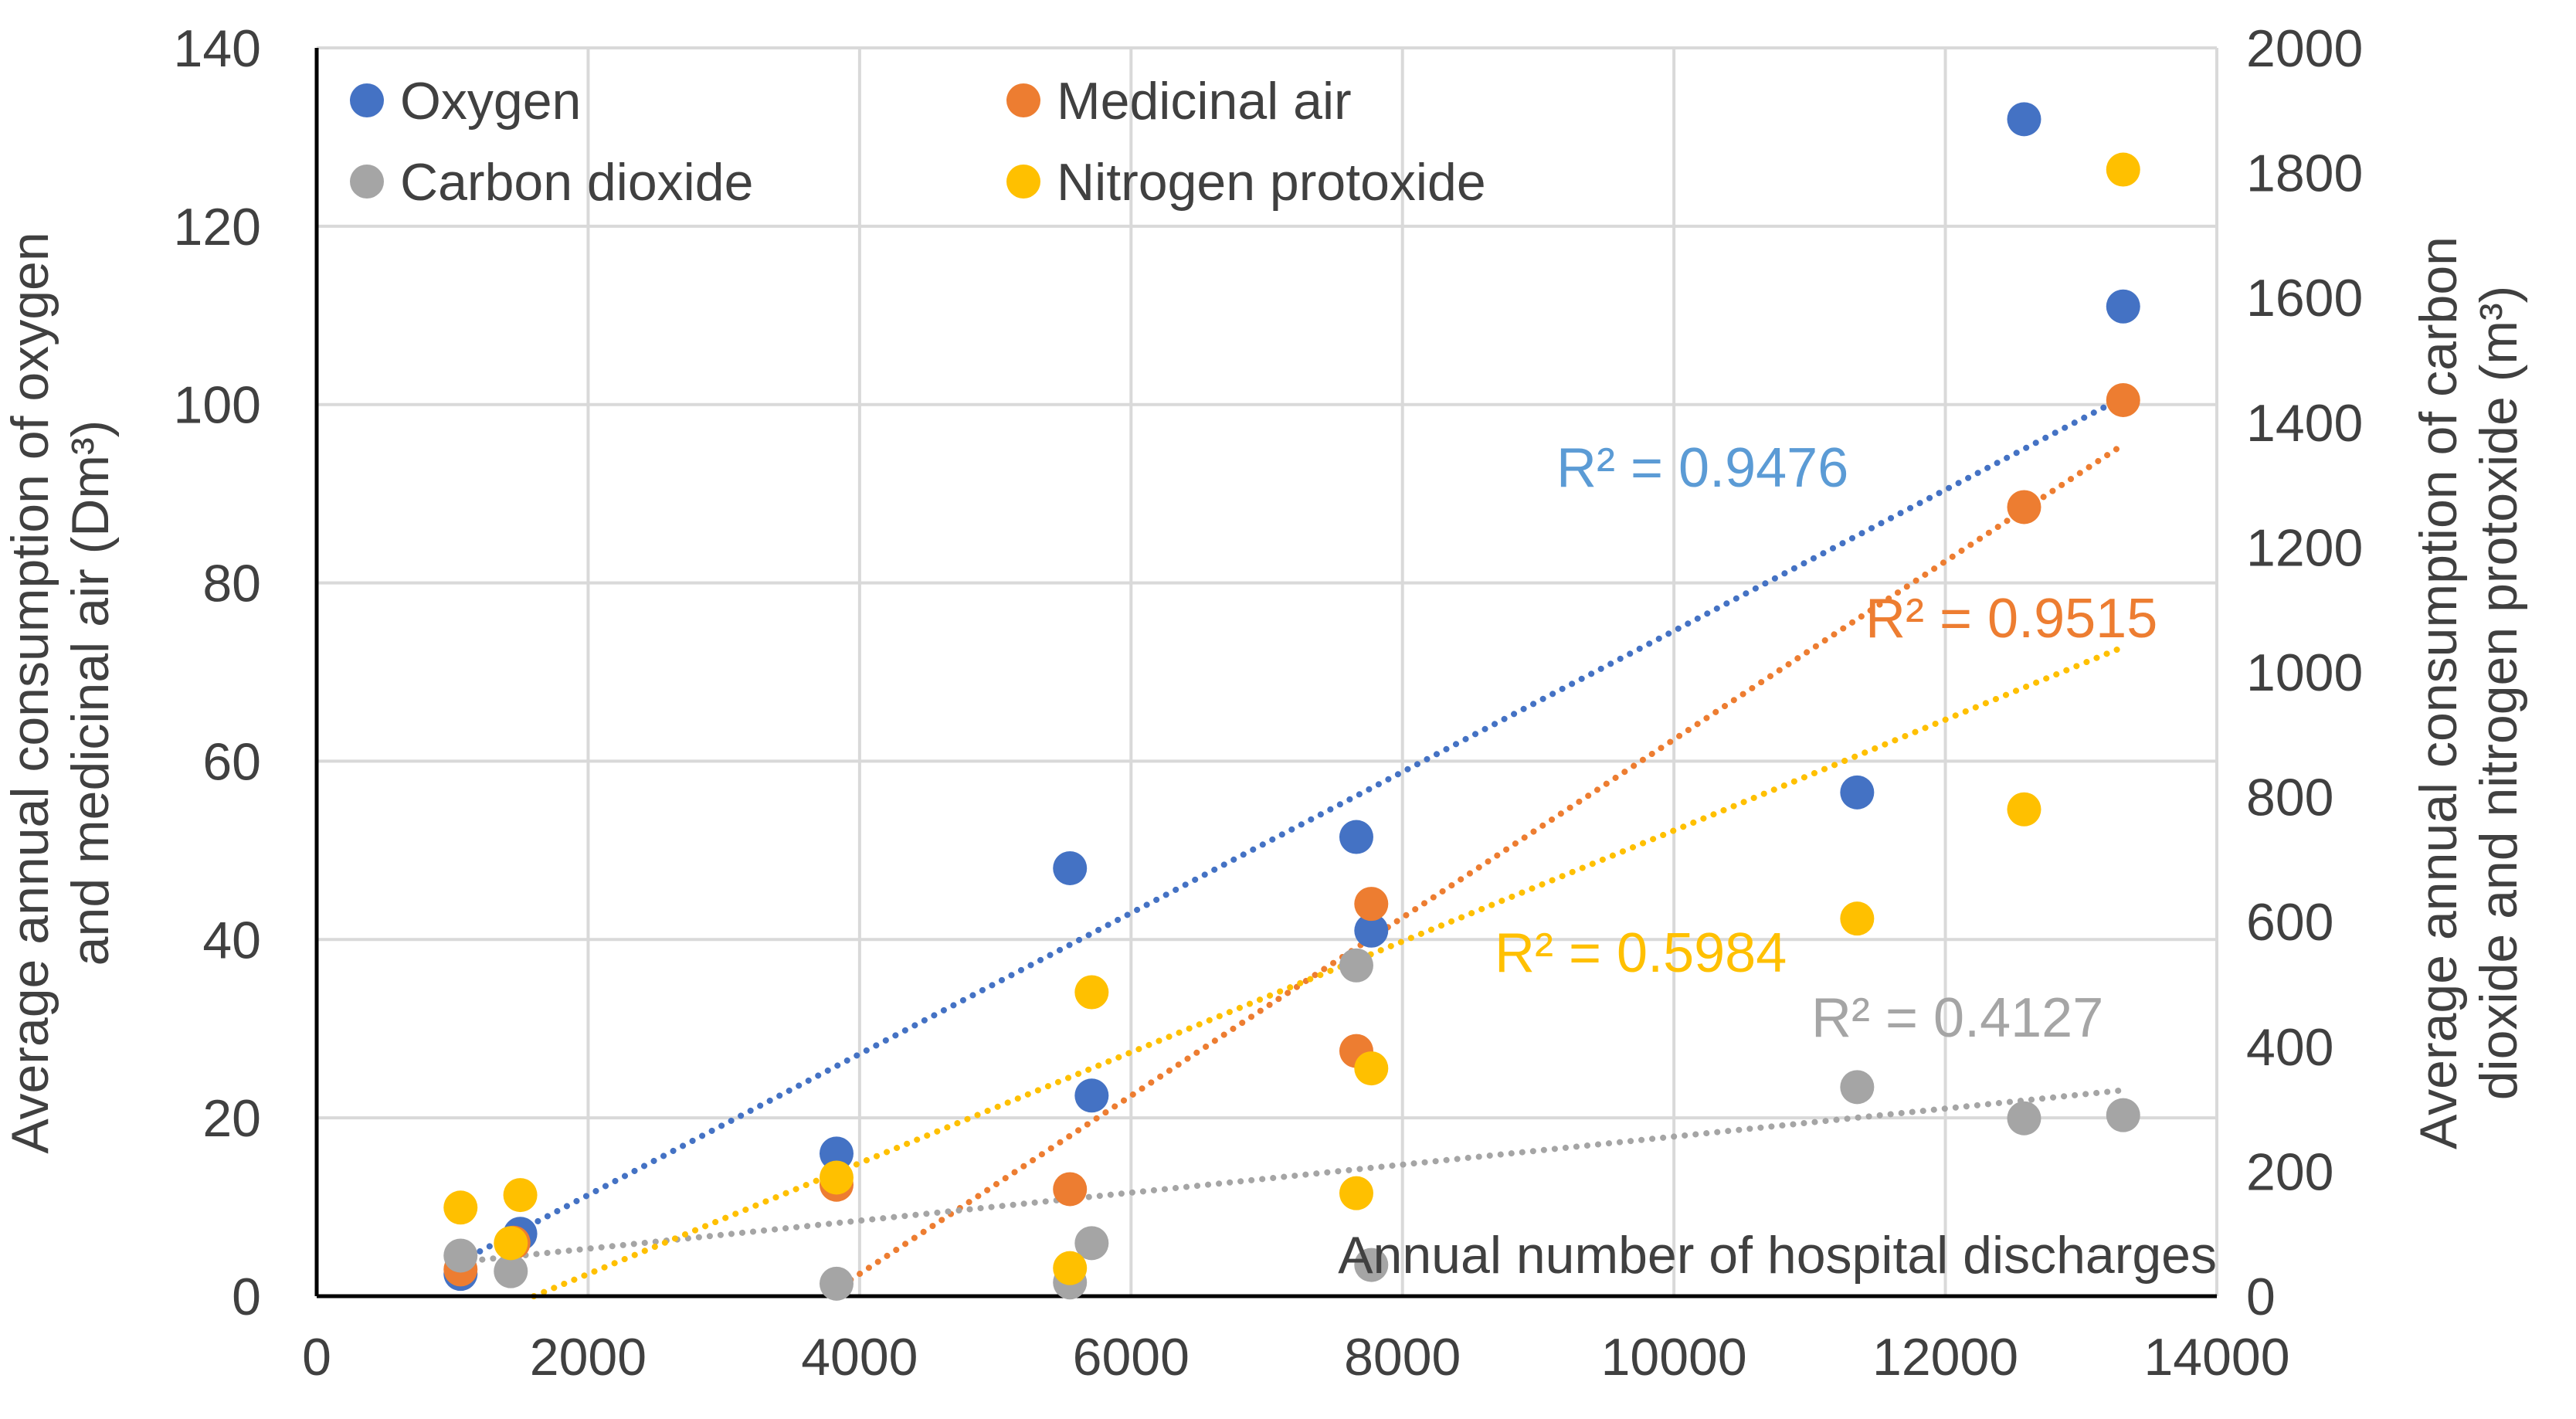 This screenshot has height=1419, width=2576. I want to click on r2-label-nitrogen-protoxide: R² = 0.5984, so click(1641, 953).